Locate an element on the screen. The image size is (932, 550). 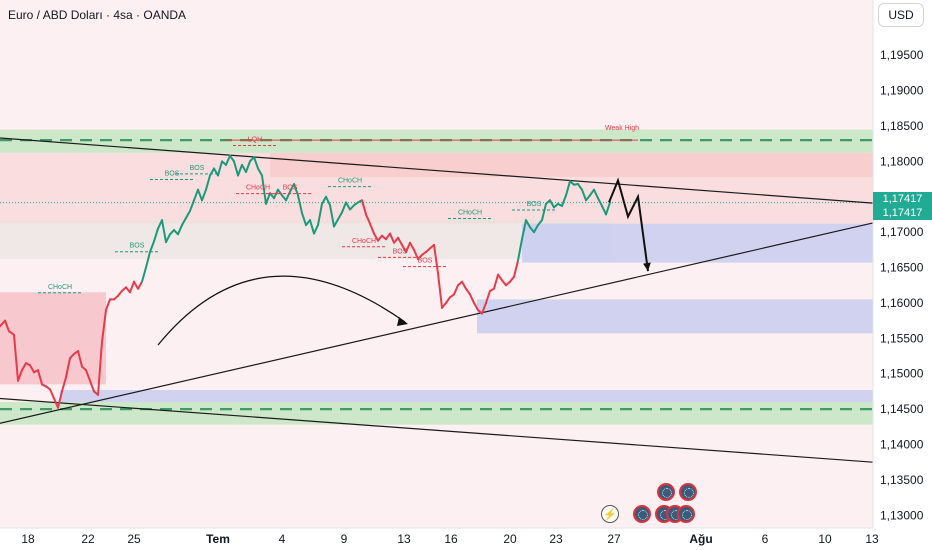
projection-path is located at coordinates (628, 224).